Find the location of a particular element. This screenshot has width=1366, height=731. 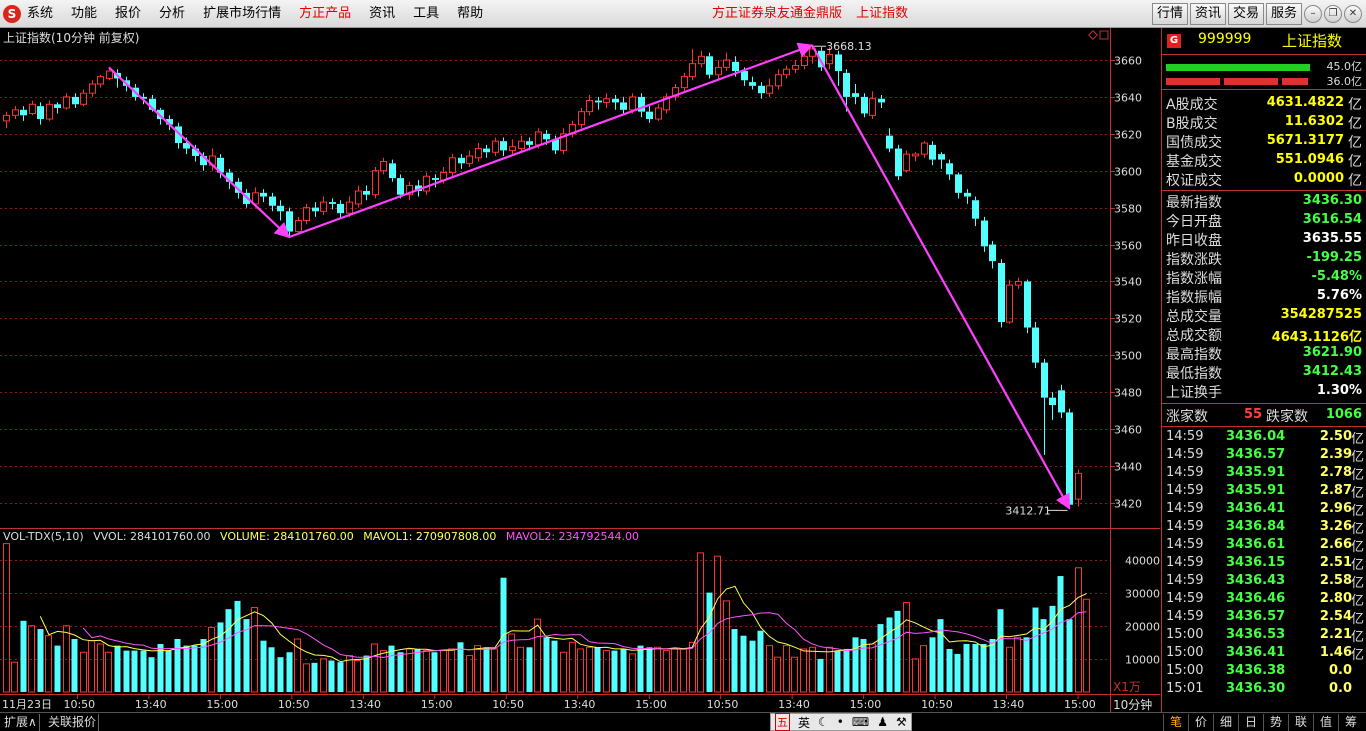

mavol1-line is located at coordinates (563, 624).